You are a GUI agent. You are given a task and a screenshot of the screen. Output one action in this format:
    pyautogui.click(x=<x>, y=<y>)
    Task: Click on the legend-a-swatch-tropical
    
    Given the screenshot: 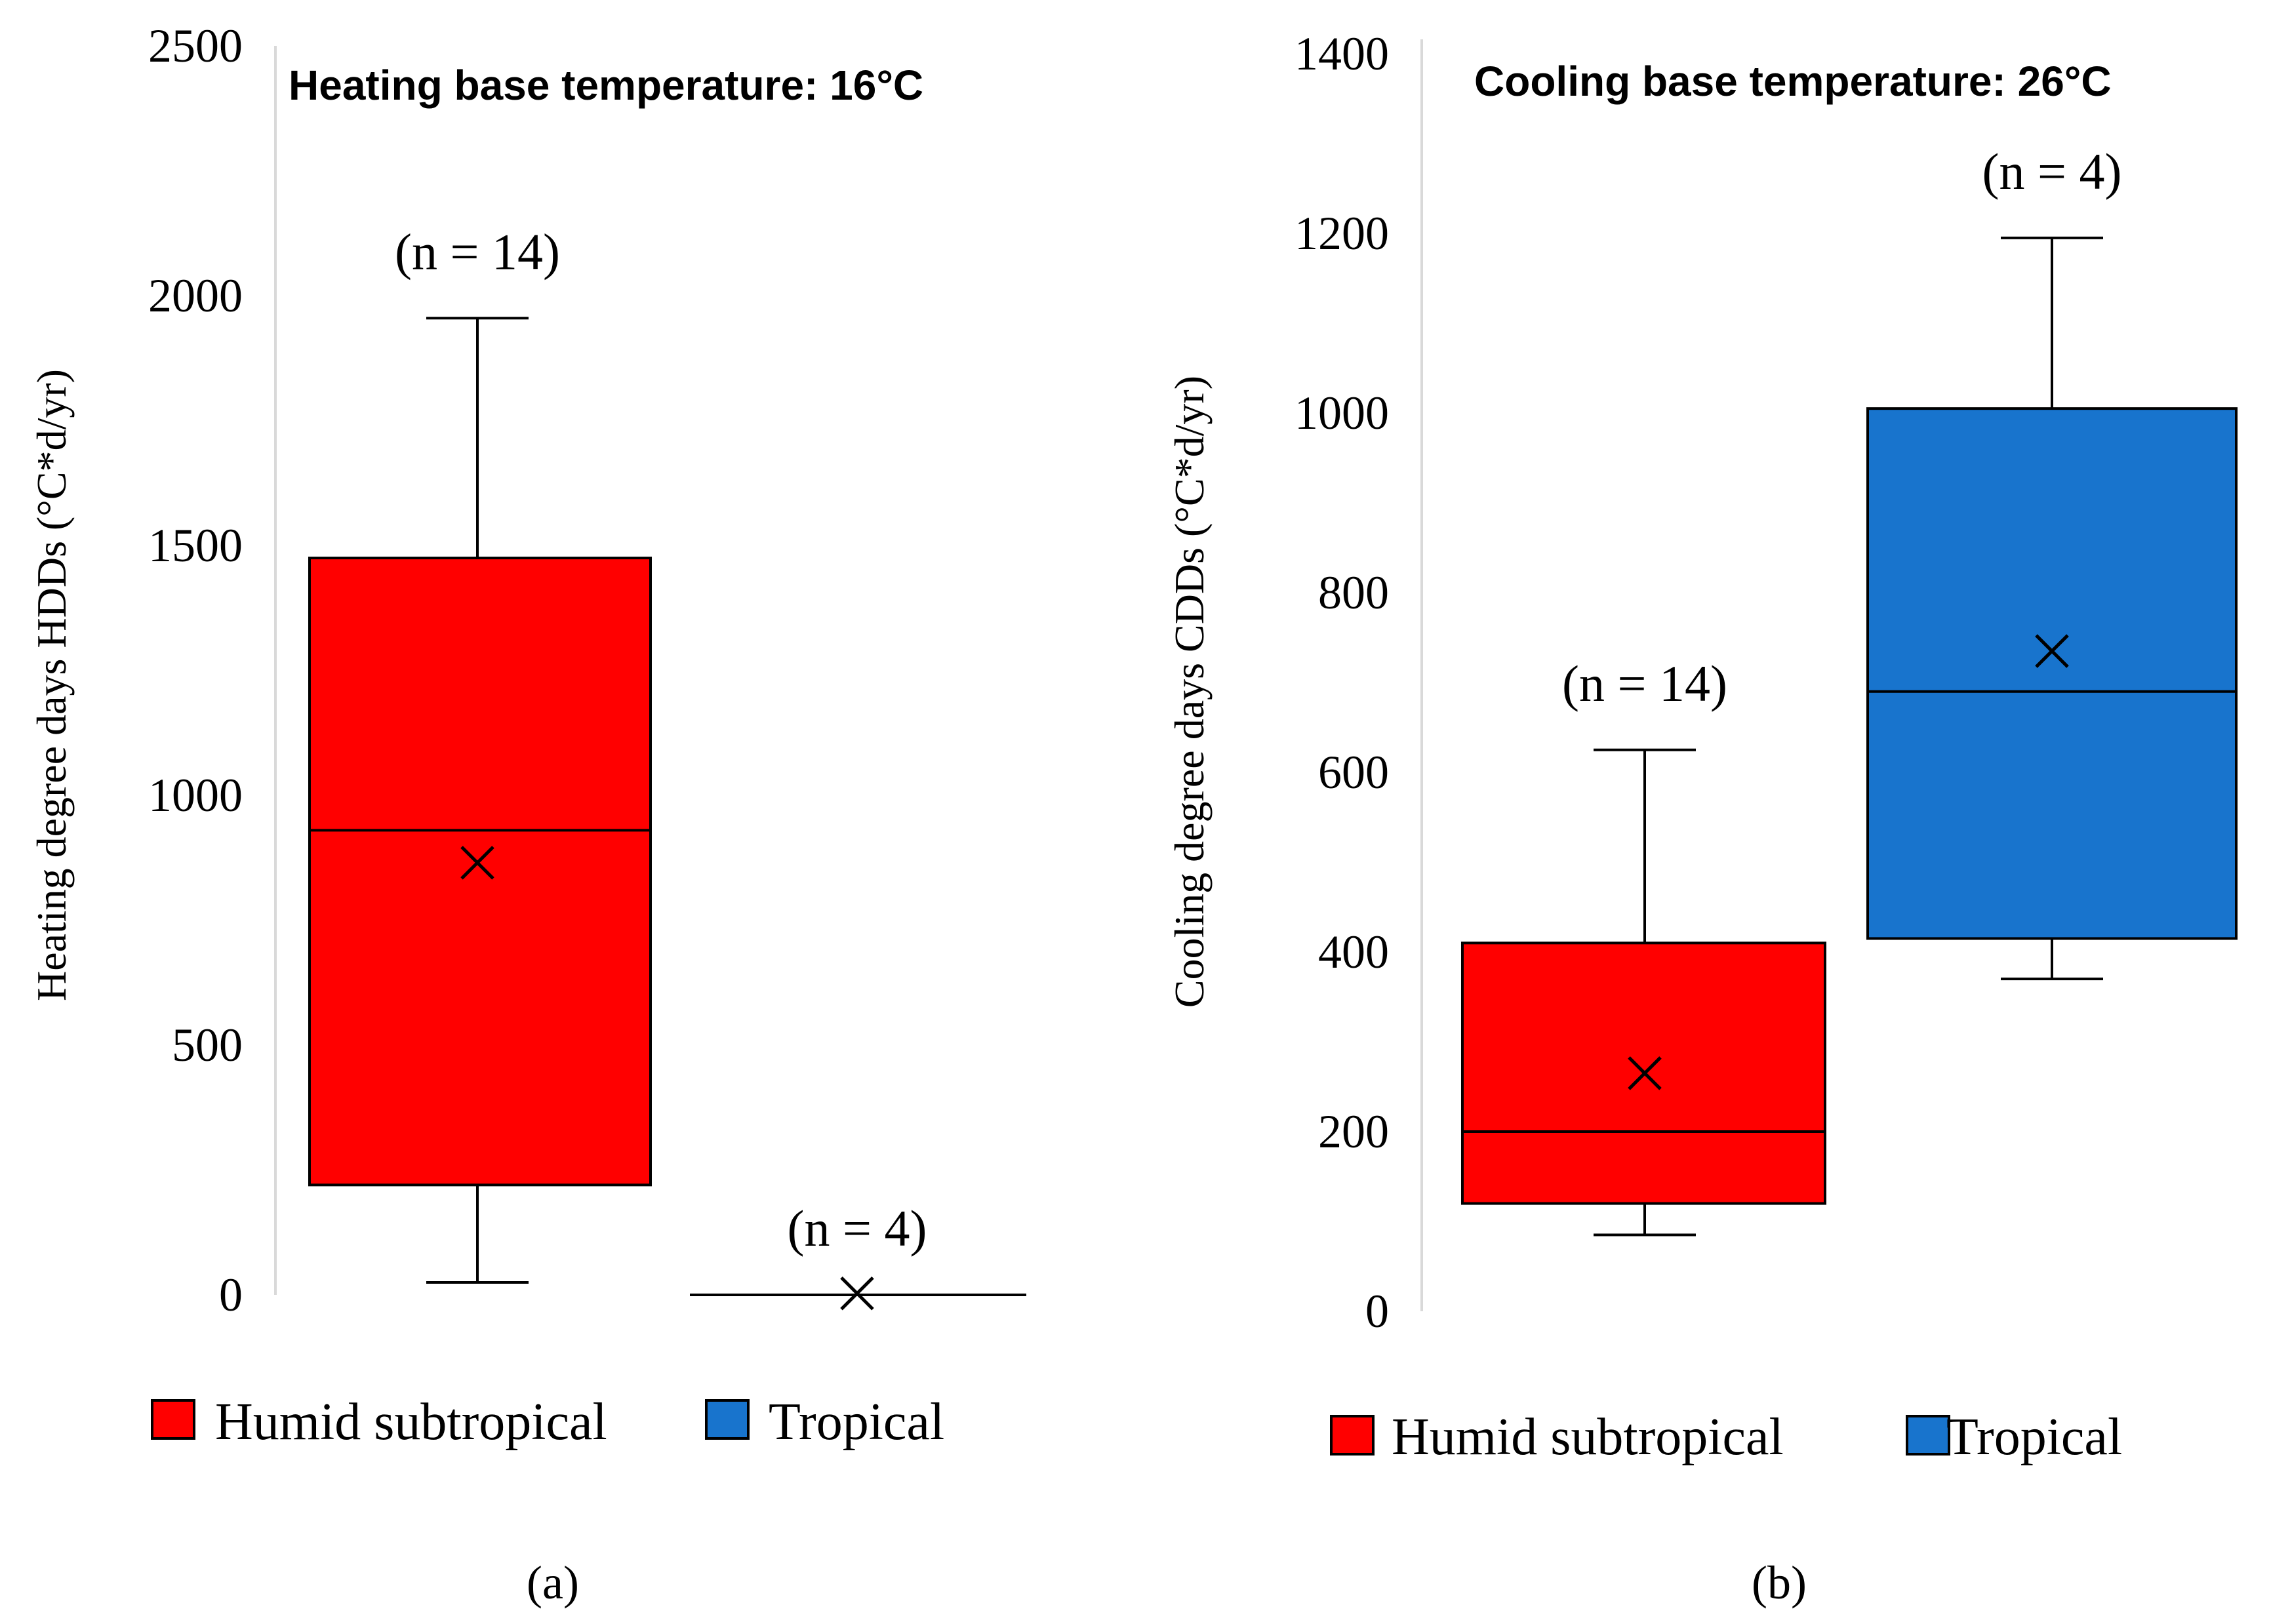 What is the action you would take?
    pyautogui.click(x=727, y=1419)
    